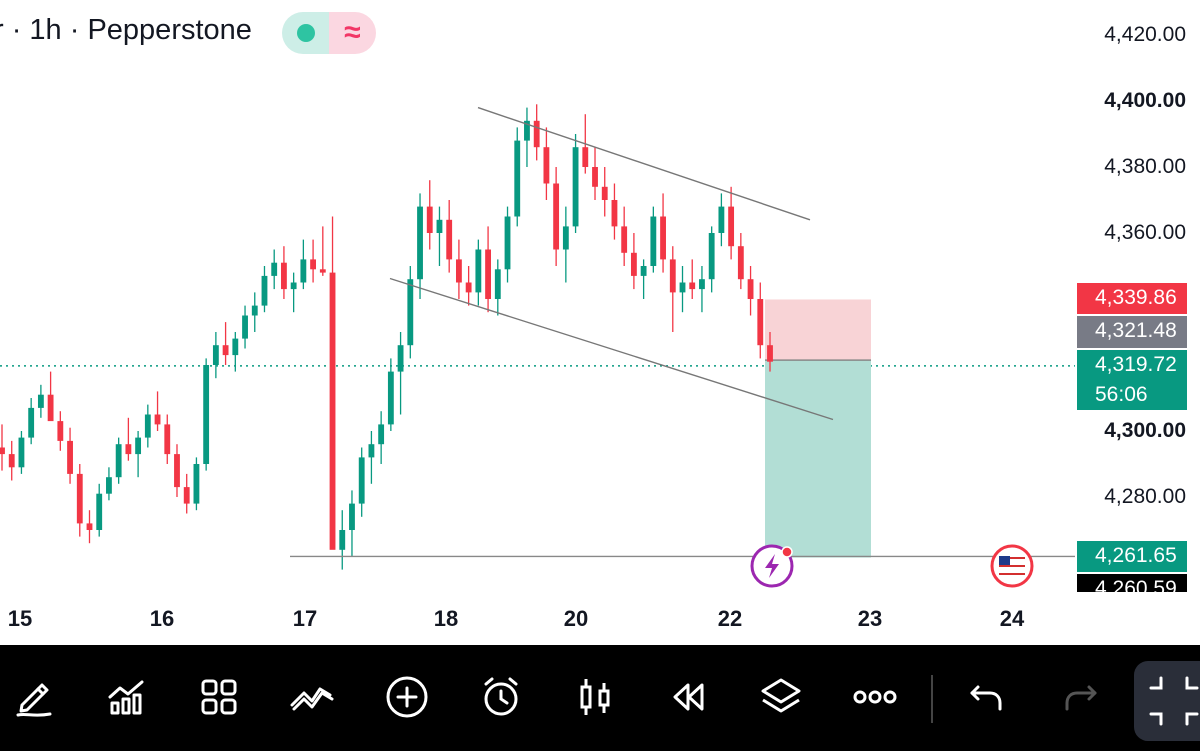 This screenshot has height=751, width=1200. Describe the element at coordinates (932, 699) in the screenshot. I see `toolbar-divider` at that location.